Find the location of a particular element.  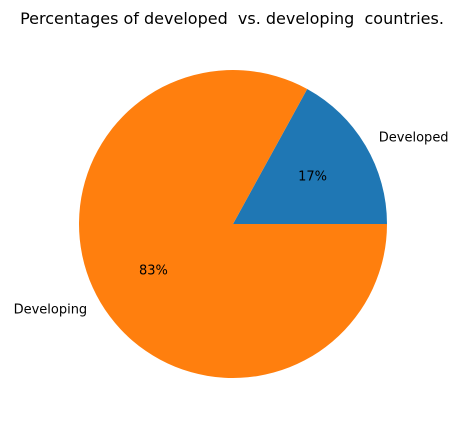

pie-pct-label-developed: 17% is located at coordinates (312, 176).